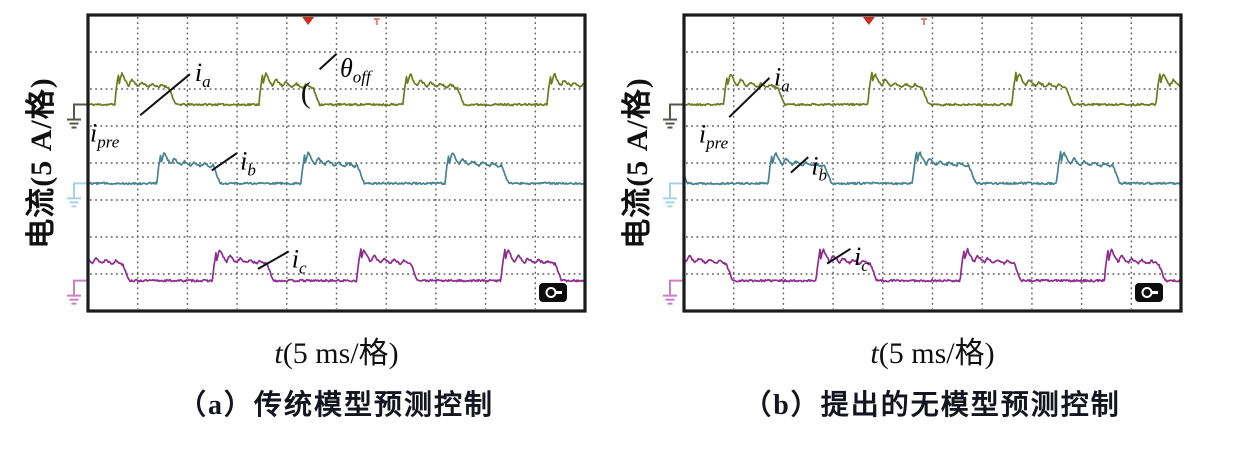 The image size is (1234, 459). What do you see at coordinates (932, 405) in the screenshot?
I see `caption-b: （b）提出的无模型预测控制` at bounding box center [932, 405].